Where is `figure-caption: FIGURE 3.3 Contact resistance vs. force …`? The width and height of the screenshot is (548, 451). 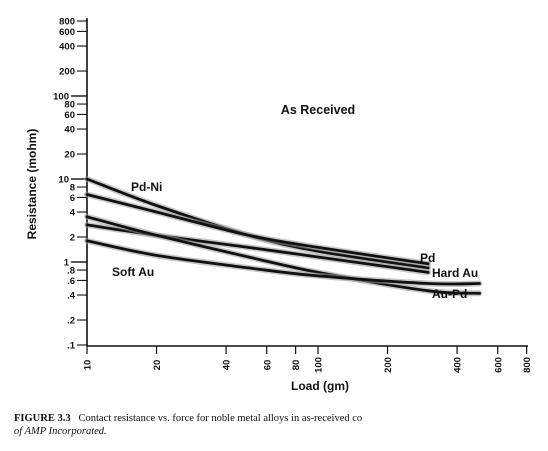 figure-caption: FIGURE 3.3 Contact resistance vs. force … is located at coordinates (278, 425).